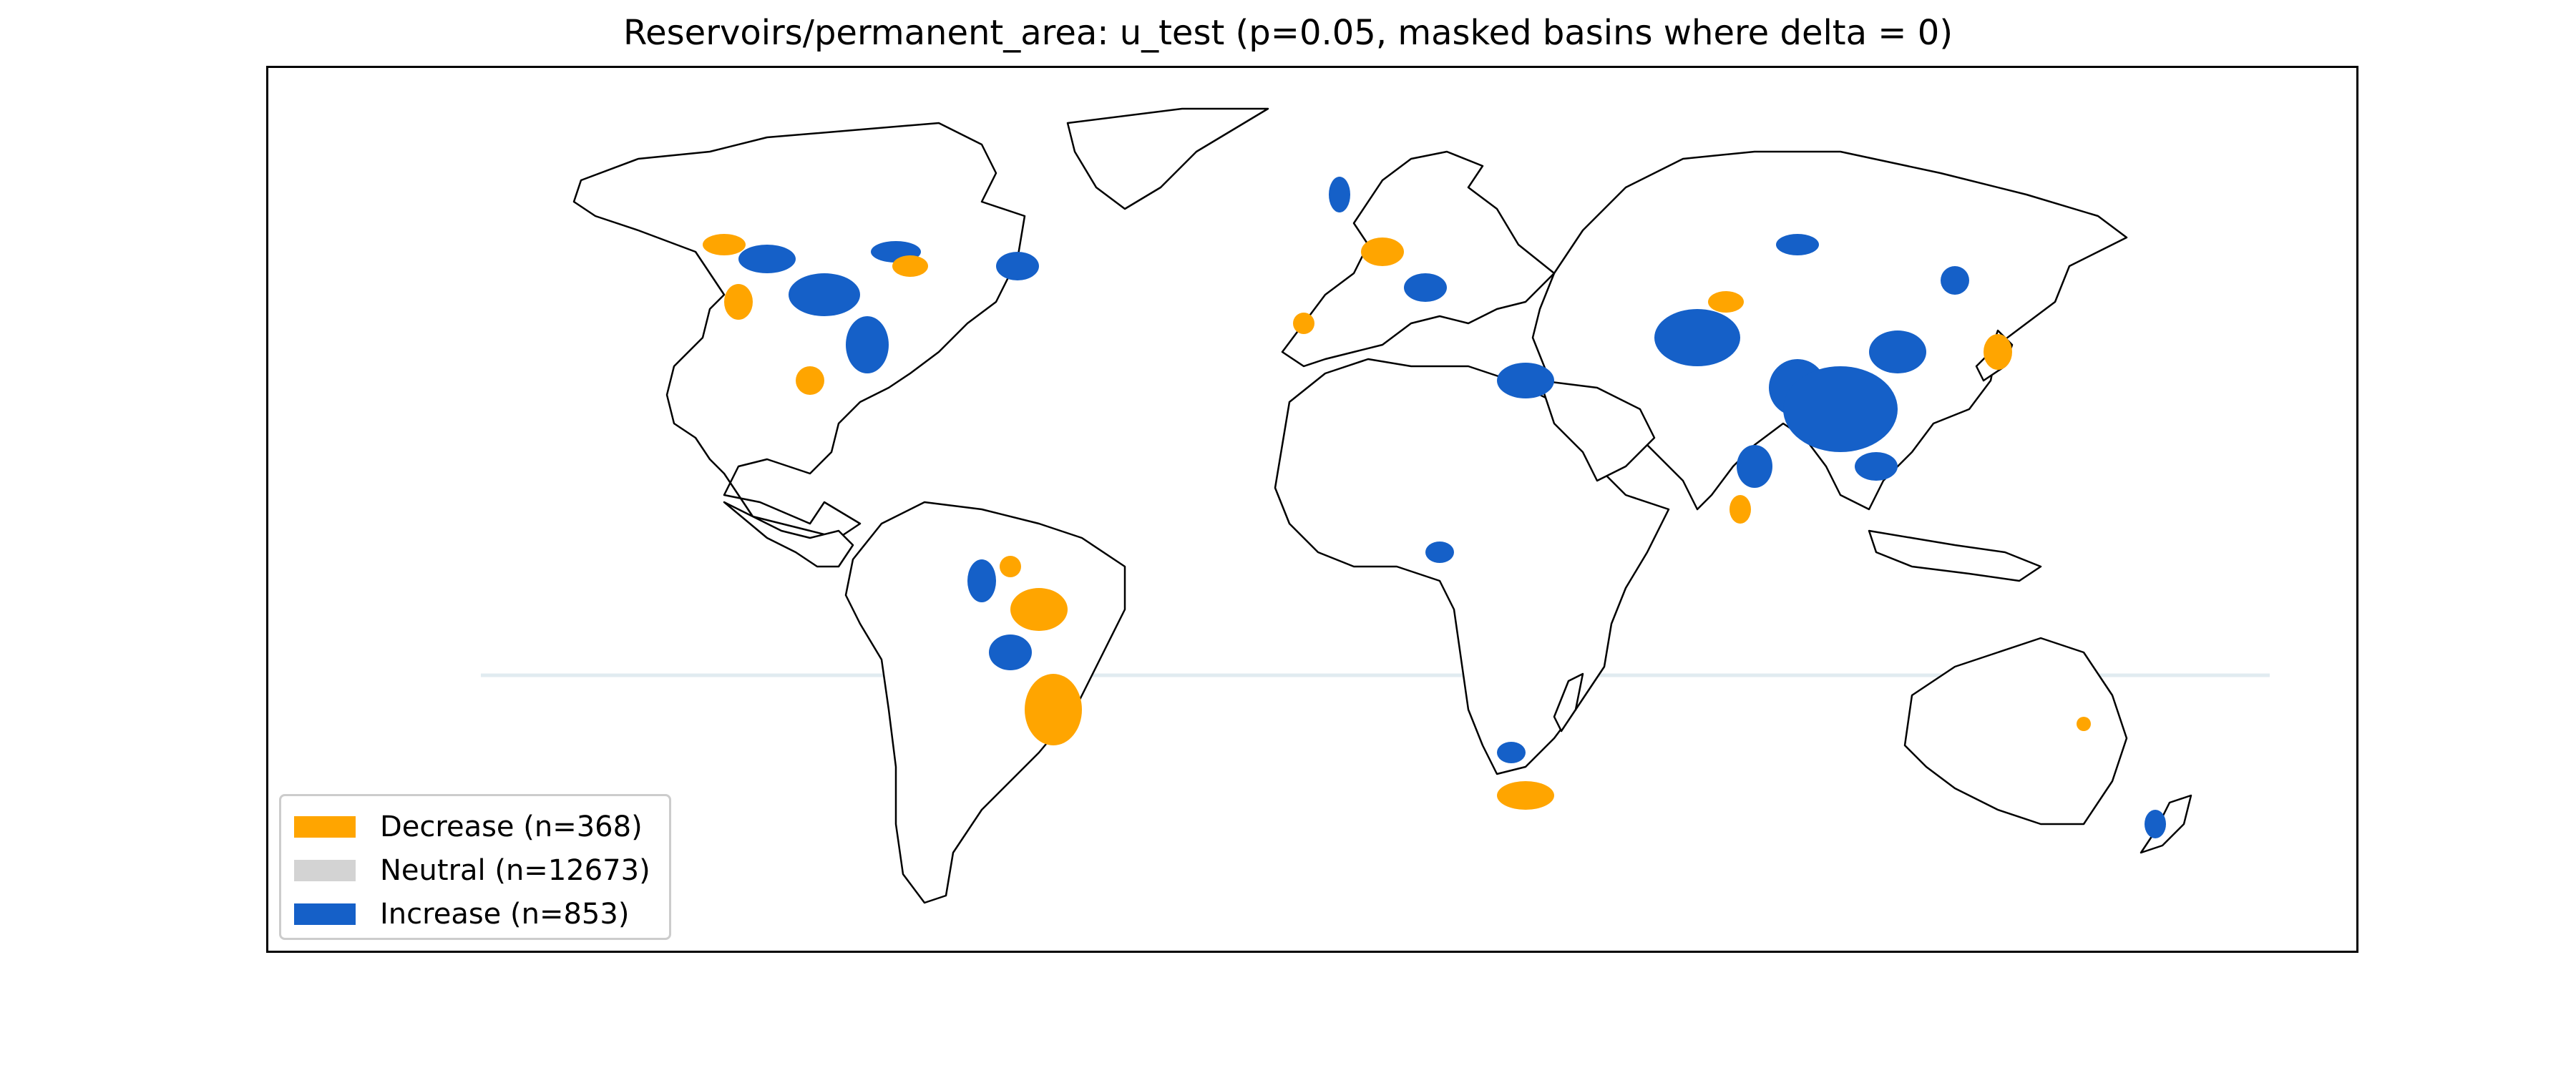 Image resolution: width=2576 pixels, height=1073 pixels. I want to click on legend-row-increase: Increase (n=853), so click(481, 914).